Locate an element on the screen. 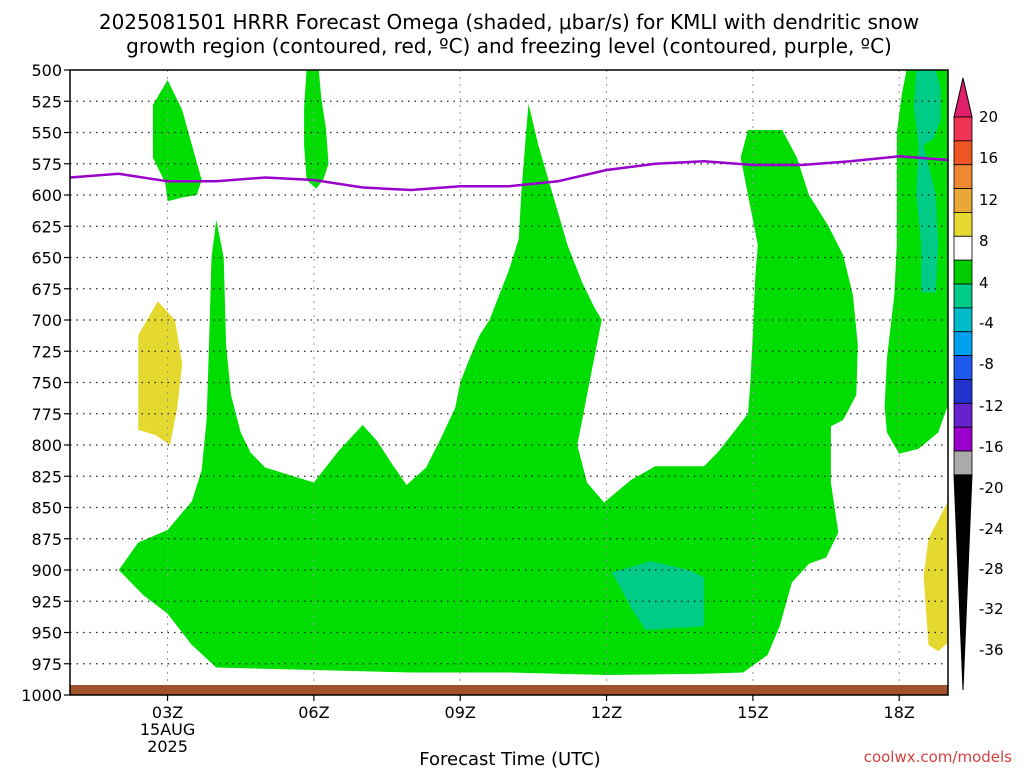 The height and width of the screenshot is (768, 1024). surface-band-rect is located at coordinates (509, 690).